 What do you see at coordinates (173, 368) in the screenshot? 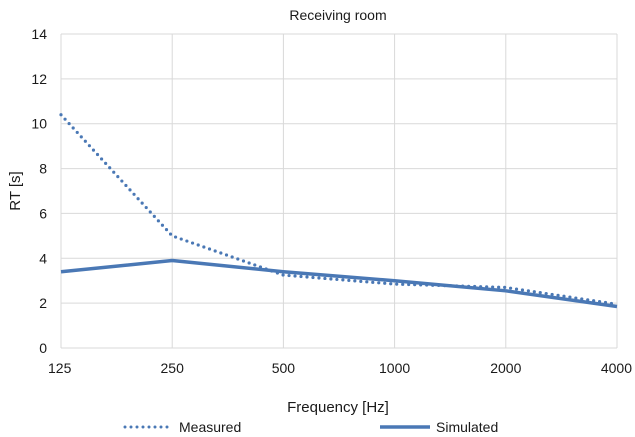
I see `x-tick-label: 250` at bounding box center [173, 368].